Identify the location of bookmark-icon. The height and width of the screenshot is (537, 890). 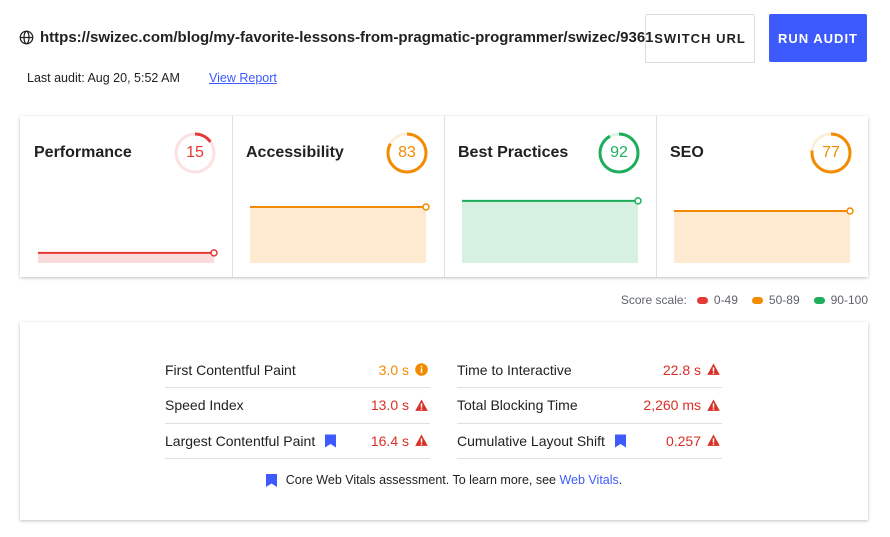
(271, 480).